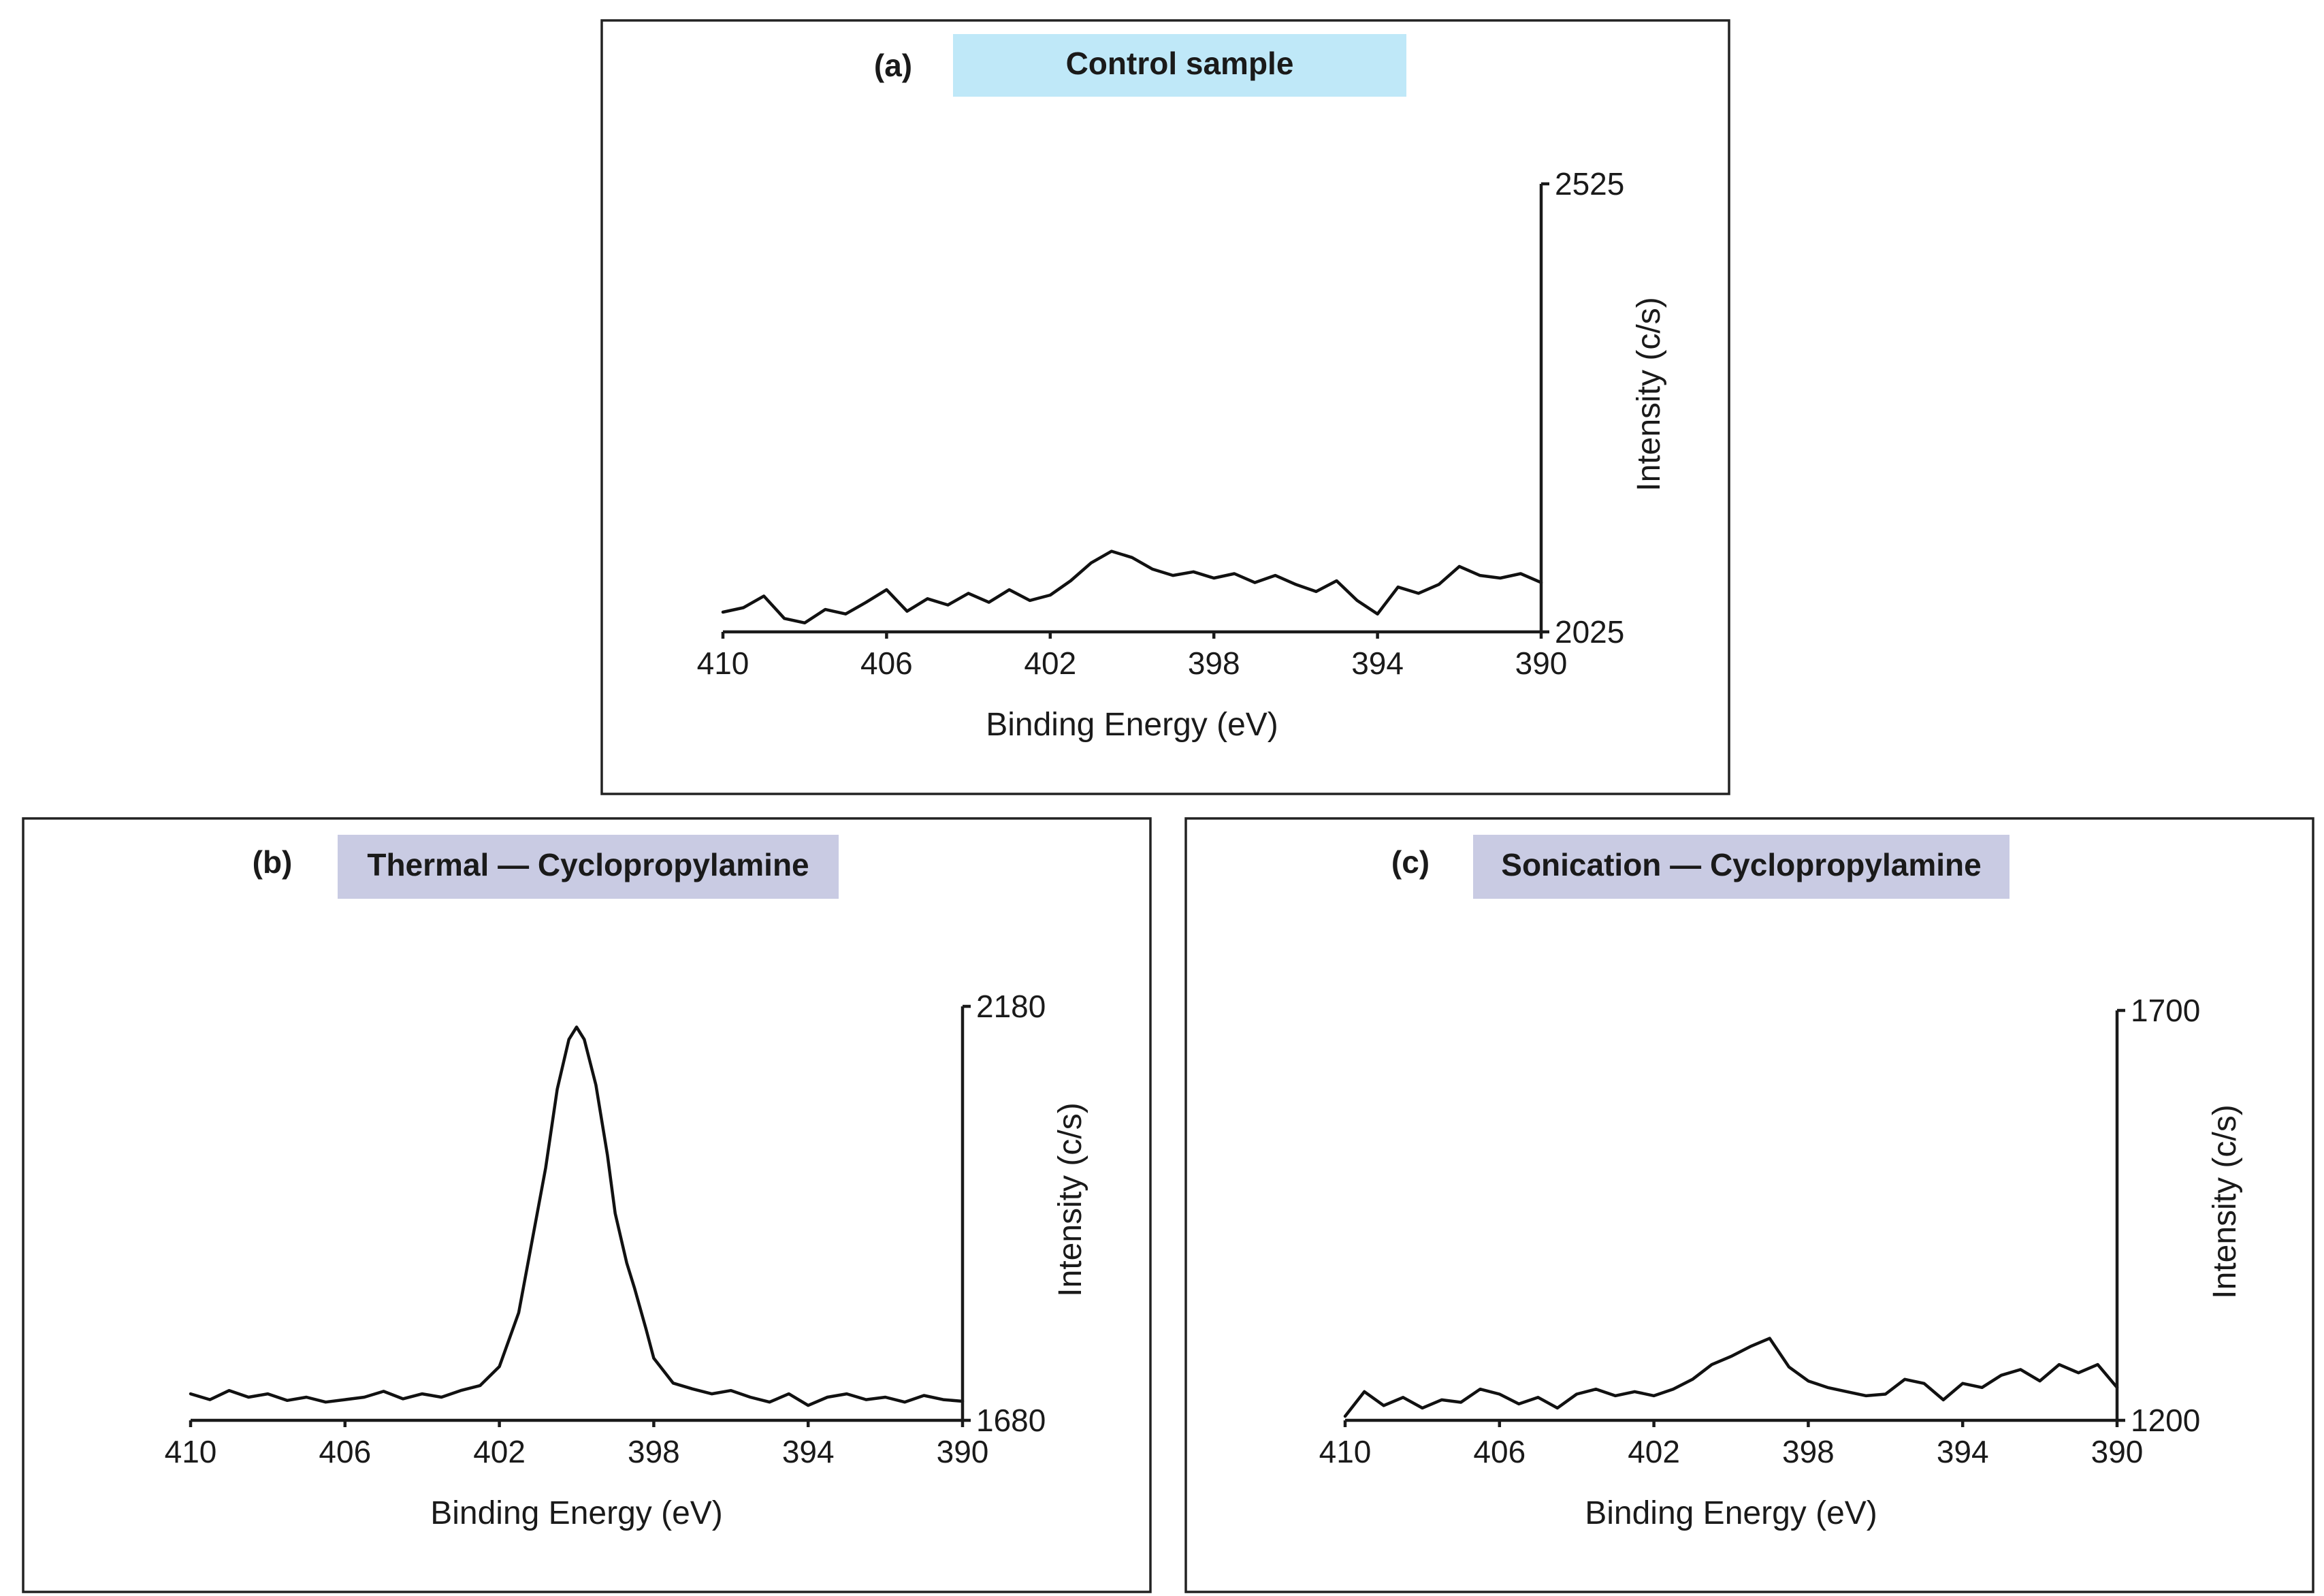 This screenshot has height=1596, width=2324. What do you see at coordinates (1050, 663) in the screenshot?
I see `panel-a-x-tick-label: 402` at bounding box center [1050, 663].